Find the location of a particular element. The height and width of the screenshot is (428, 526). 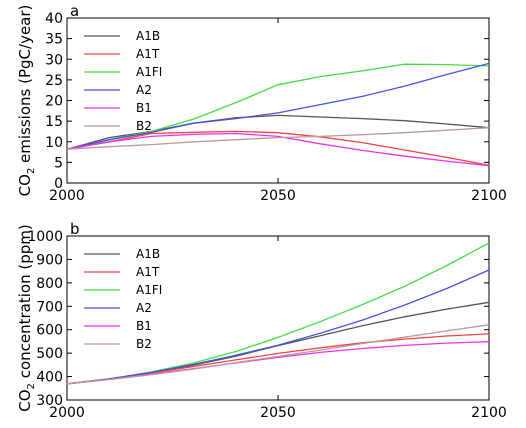

y-tick-label: 500 is located at coordinates (49, 354).